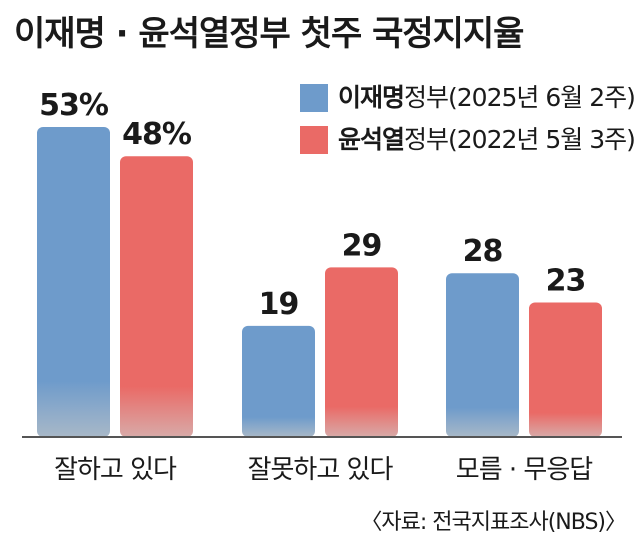  Describe the element at coordinates (269, 34) in the screenshot. I see `chart-title: 이재명 · 윤석열정부 첫주 국정지지율` at that location.